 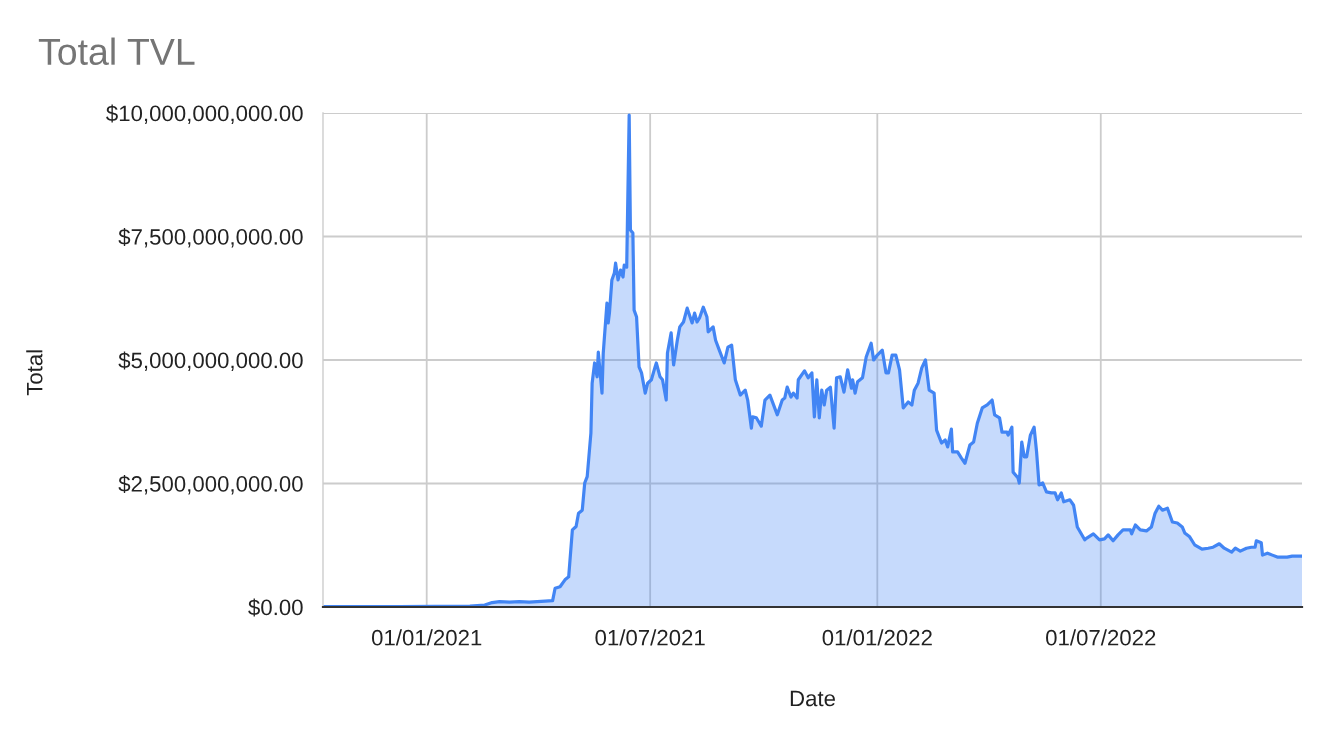 What do you see at coordinates (1101, 637) in the screenshot?
I see `x-tick-label: 01/07/2022` at bounding box center [1101, 637].